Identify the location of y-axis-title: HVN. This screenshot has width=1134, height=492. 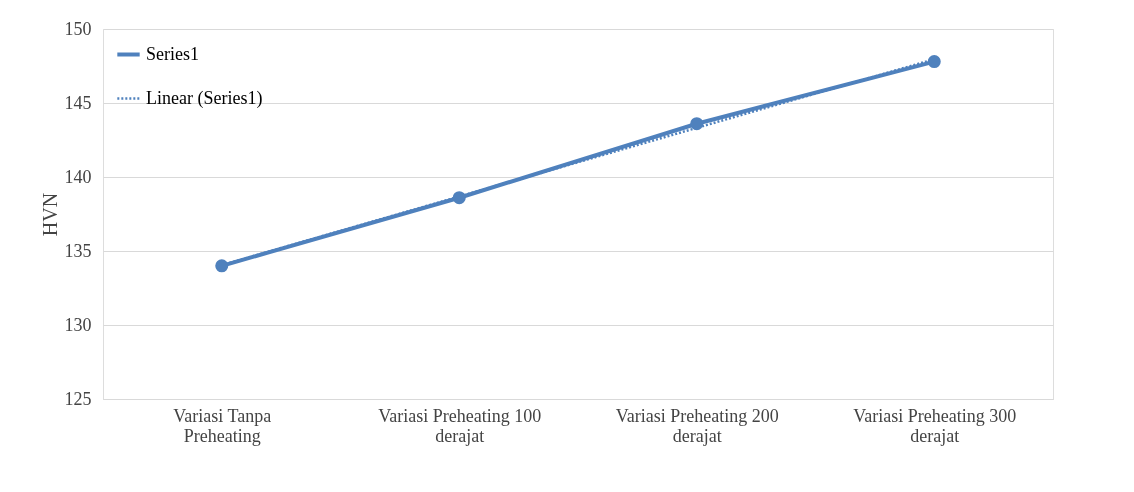
(49, 214).